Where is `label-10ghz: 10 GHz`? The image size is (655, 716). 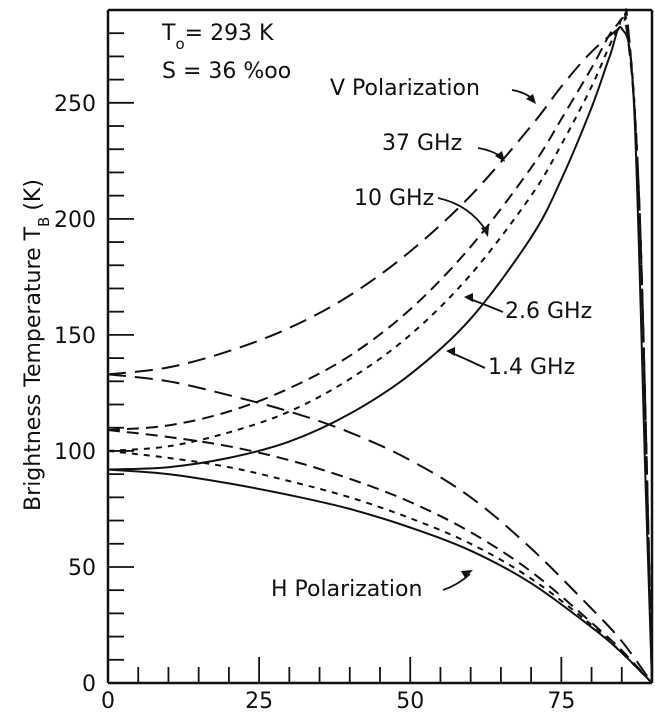
label-10ghz: 10 GHz is located at coordinates (394, 198).